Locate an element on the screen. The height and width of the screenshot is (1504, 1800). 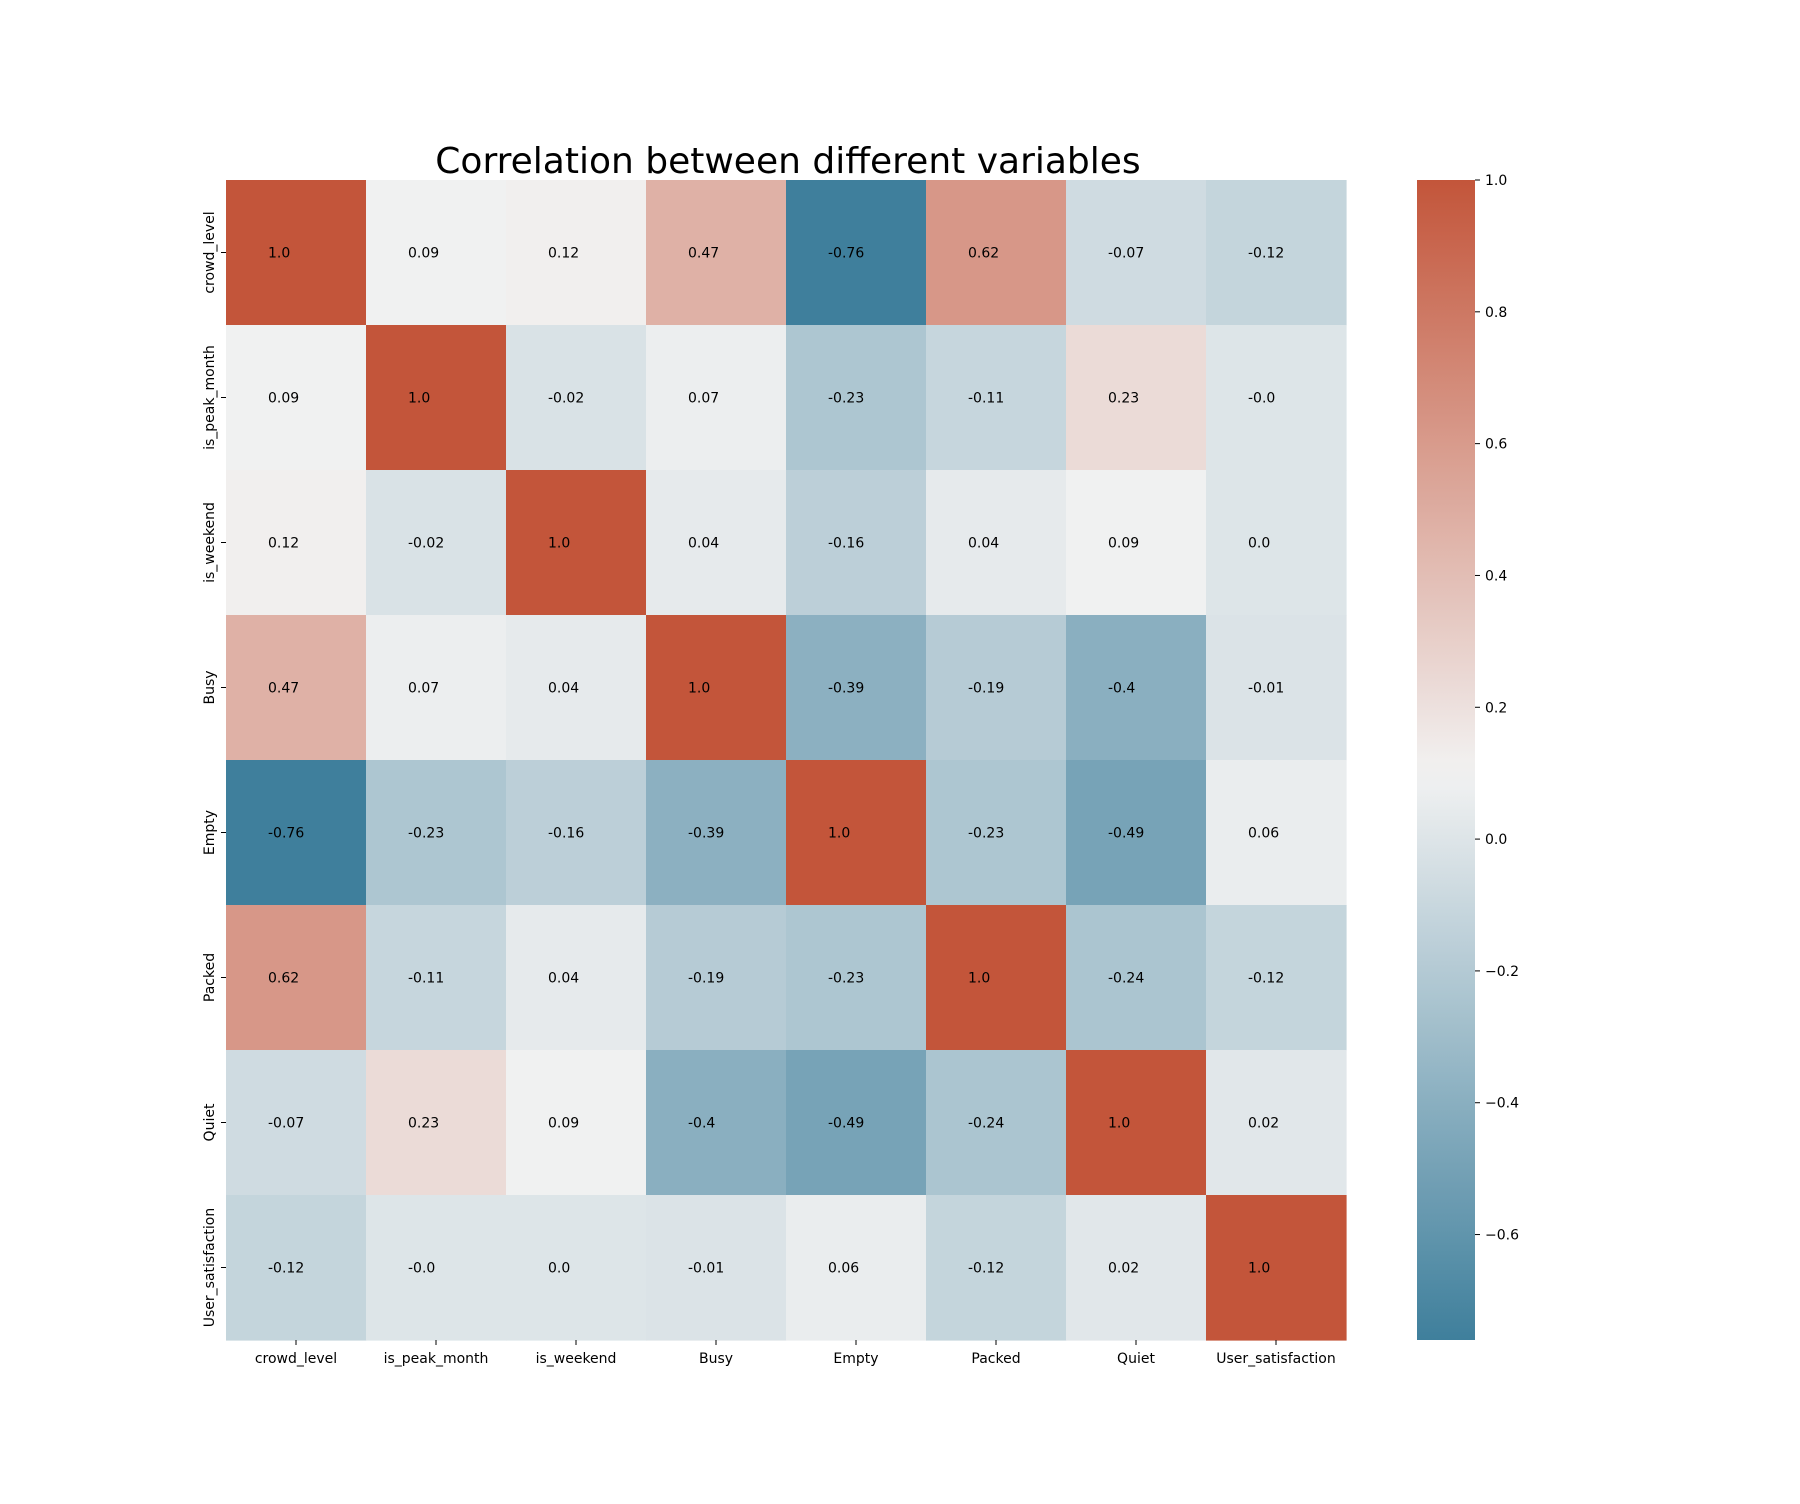
x-tick-label: User_satisfaction is located at coordinates (1275, 1359).